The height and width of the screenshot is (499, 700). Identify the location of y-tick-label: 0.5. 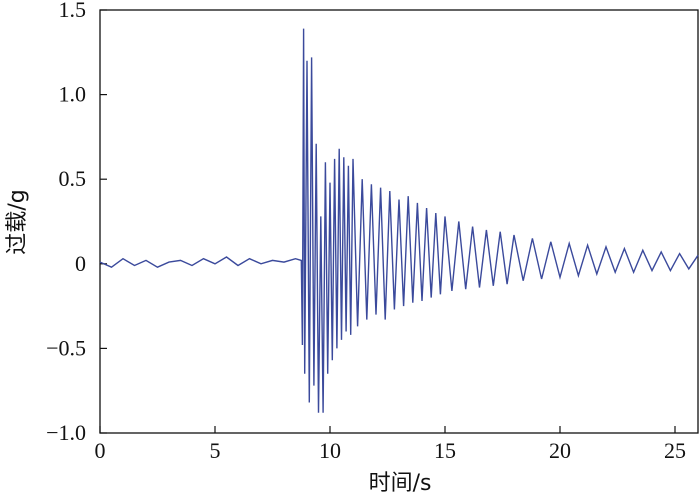
(73, 178).